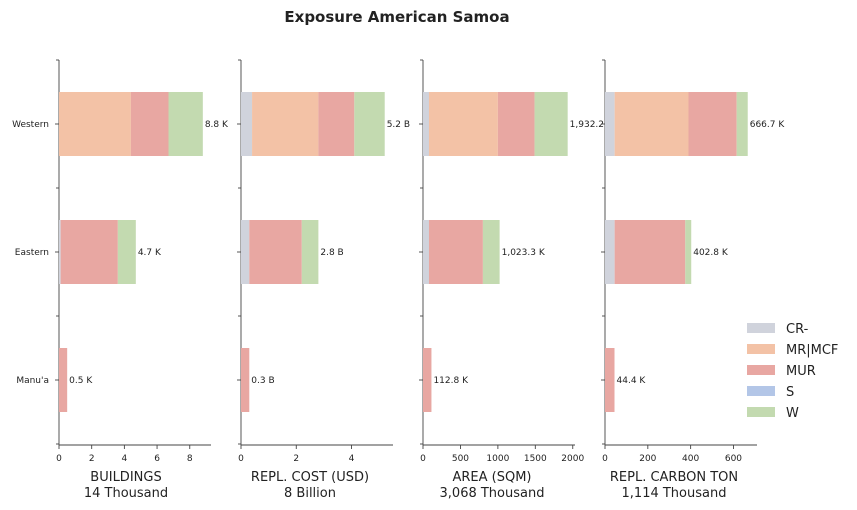 This screenshot has width=857, height=510. Describe the element at coordinates (524, 253) in the screenshot. I see `bar-total-label: 1,023.3 K` at that location.